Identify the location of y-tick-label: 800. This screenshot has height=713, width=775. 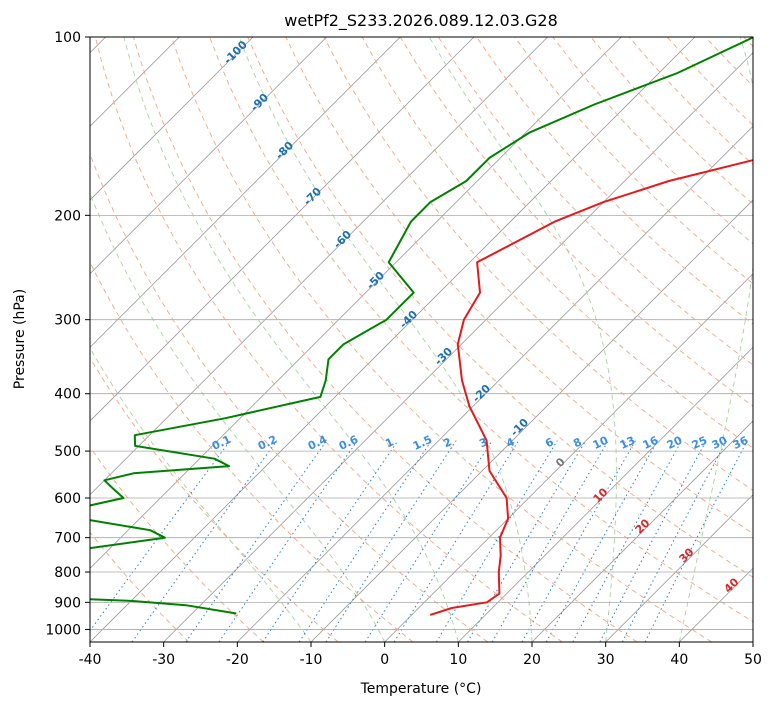
(67, 573).